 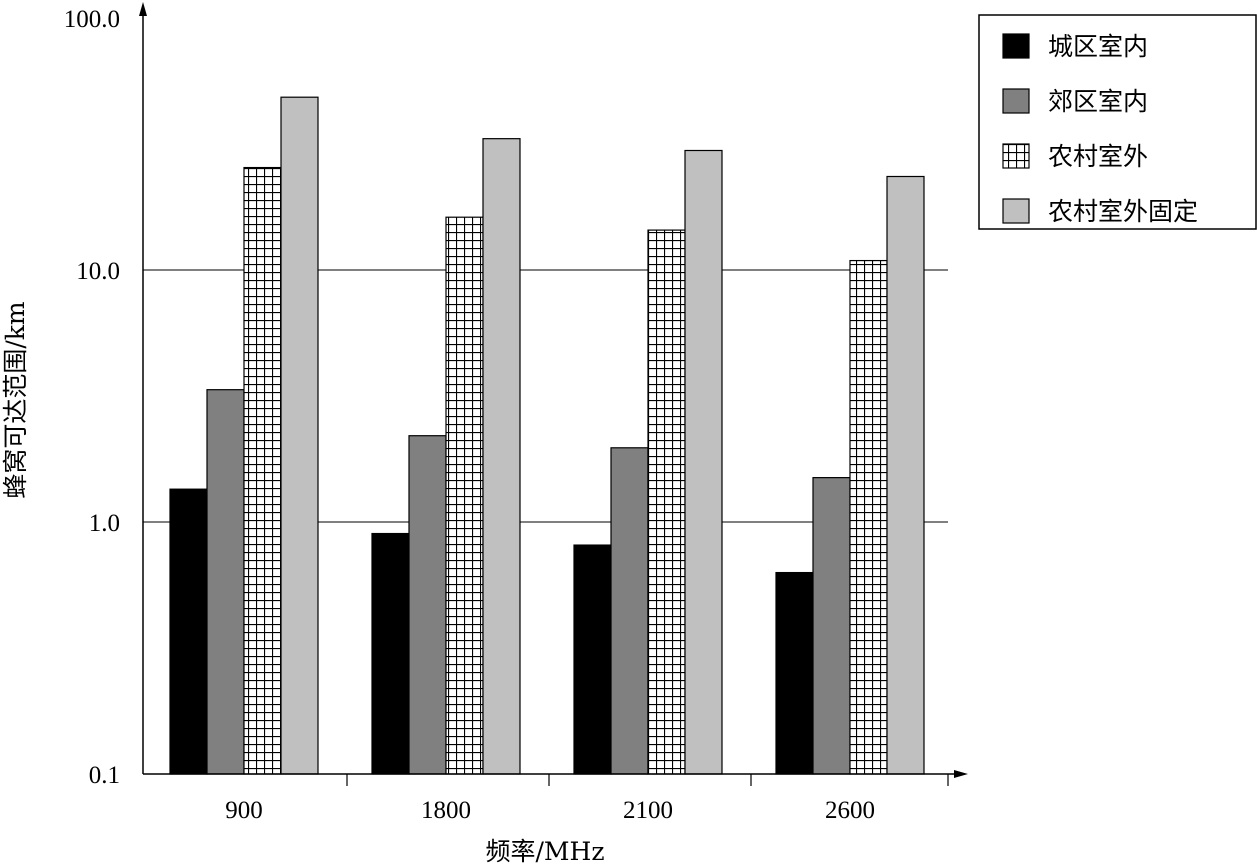 I want to click on y-tick-labels: 0.1 1.0 10.0 100.0, so click(x=92, y=397).